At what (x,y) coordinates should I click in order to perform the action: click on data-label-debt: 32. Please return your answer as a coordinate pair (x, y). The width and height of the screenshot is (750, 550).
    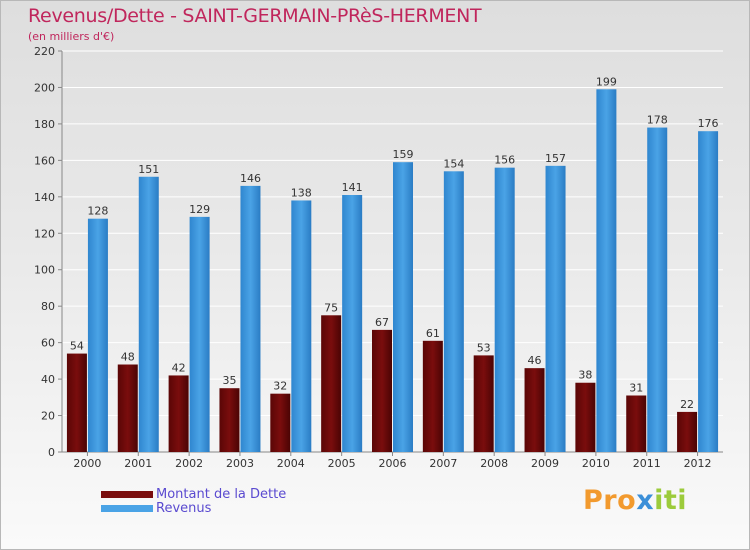
    Looking at the image, I should click on (280, 386).